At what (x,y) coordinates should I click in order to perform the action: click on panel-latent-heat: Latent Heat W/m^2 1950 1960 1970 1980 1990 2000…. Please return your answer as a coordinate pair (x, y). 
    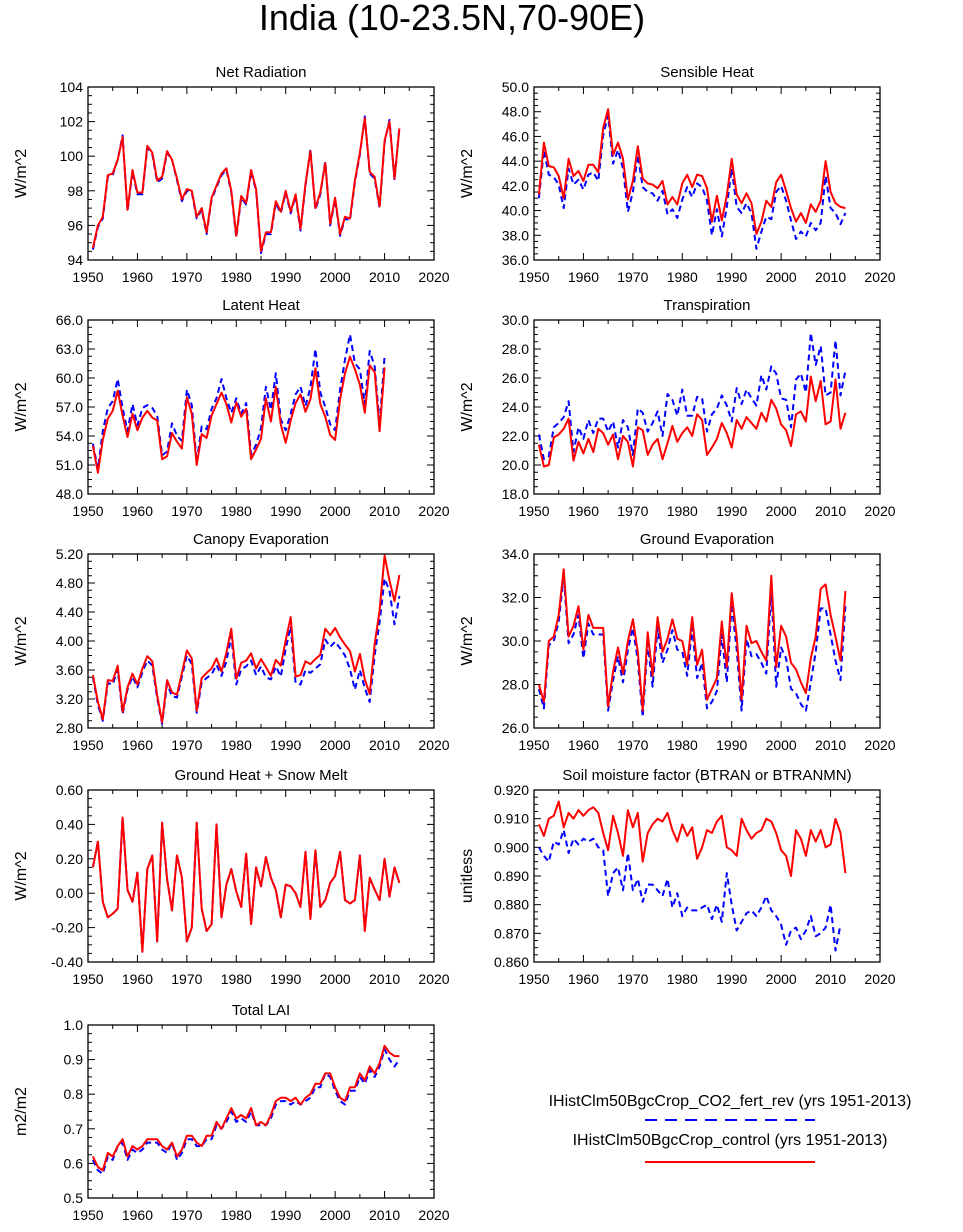
    Looking at the image, I should click on (231, 408).